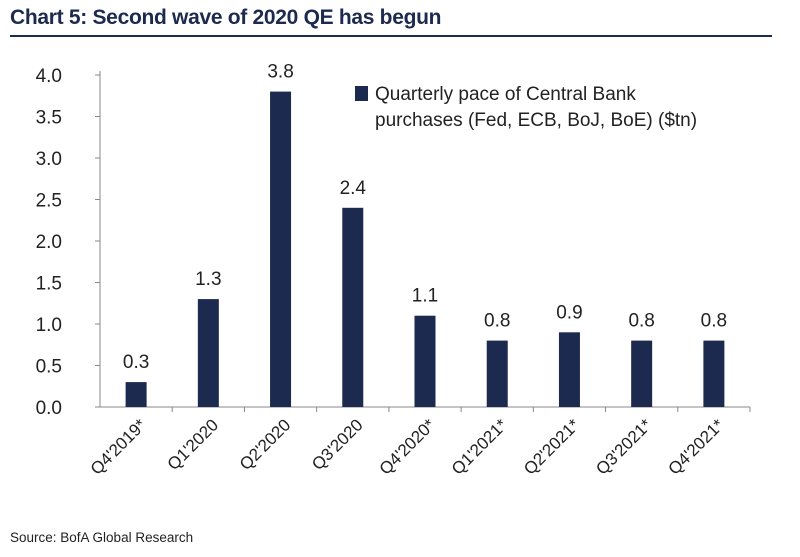 This screenshot has width=800, height=557. I want to click on legend-label-line1: Quarterly pace of Central Bank, so click(505, 94).